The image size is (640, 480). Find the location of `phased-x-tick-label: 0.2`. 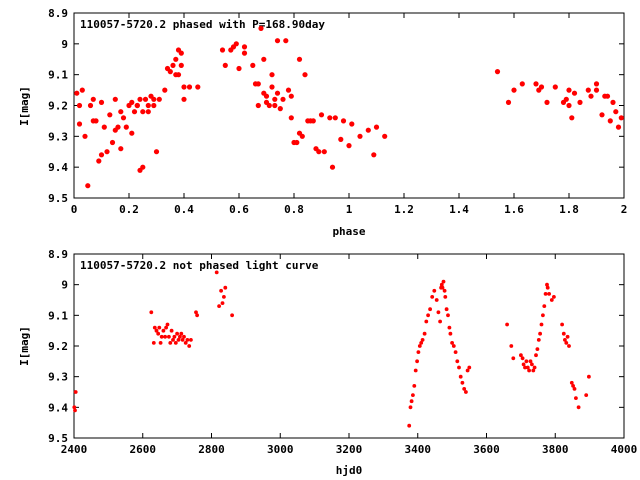

phased-x-tick-label: 0.2 is located at coordinates (129, 209).